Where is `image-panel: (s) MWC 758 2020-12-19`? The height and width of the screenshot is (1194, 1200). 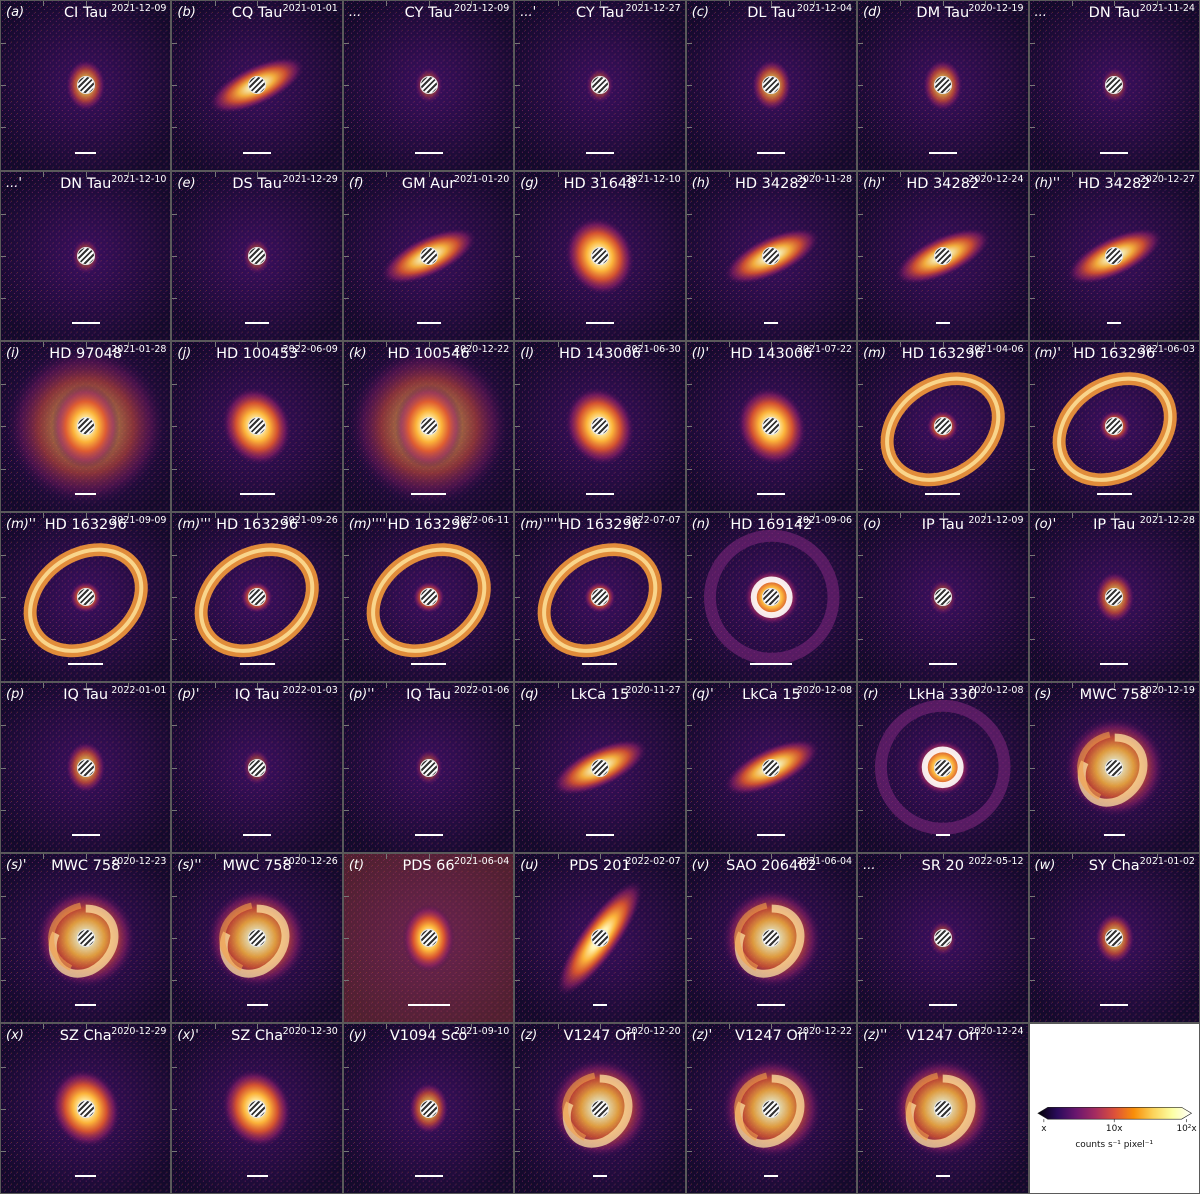
image-panel: (s) MWC 758 2020-12-19 is located at coordinates (1114, 767).